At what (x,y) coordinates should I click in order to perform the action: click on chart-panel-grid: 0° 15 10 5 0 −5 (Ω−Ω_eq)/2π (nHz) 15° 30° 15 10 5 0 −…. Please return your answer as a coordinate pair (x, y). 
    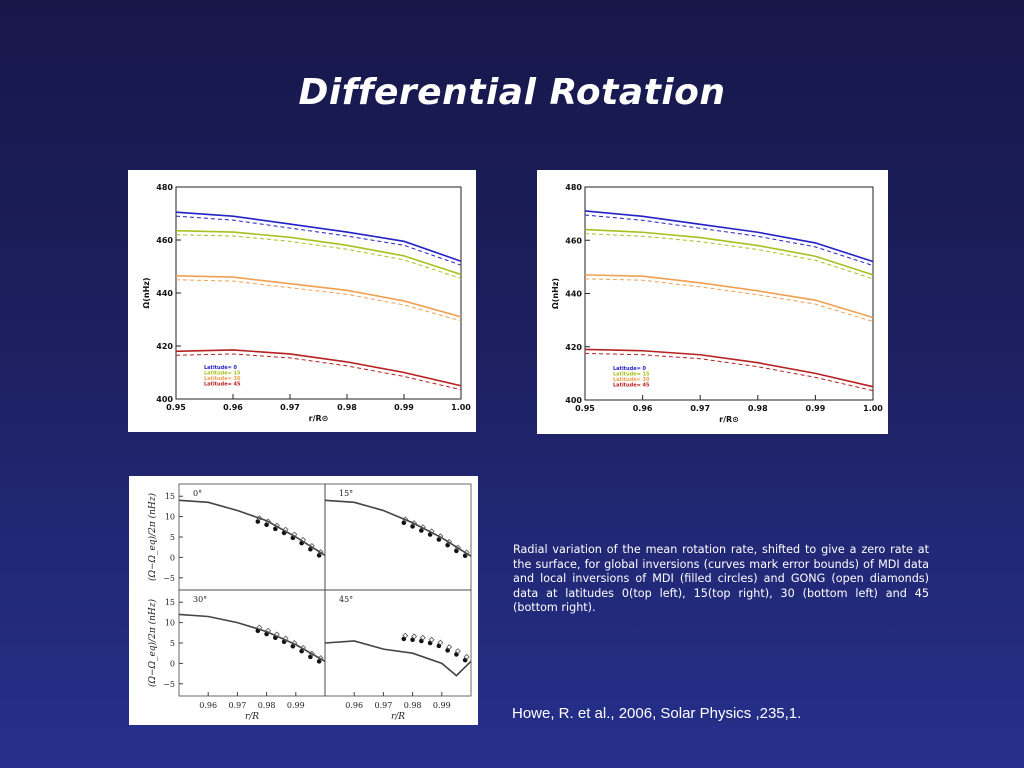
    Looking at the image, I should click on (303, 600).